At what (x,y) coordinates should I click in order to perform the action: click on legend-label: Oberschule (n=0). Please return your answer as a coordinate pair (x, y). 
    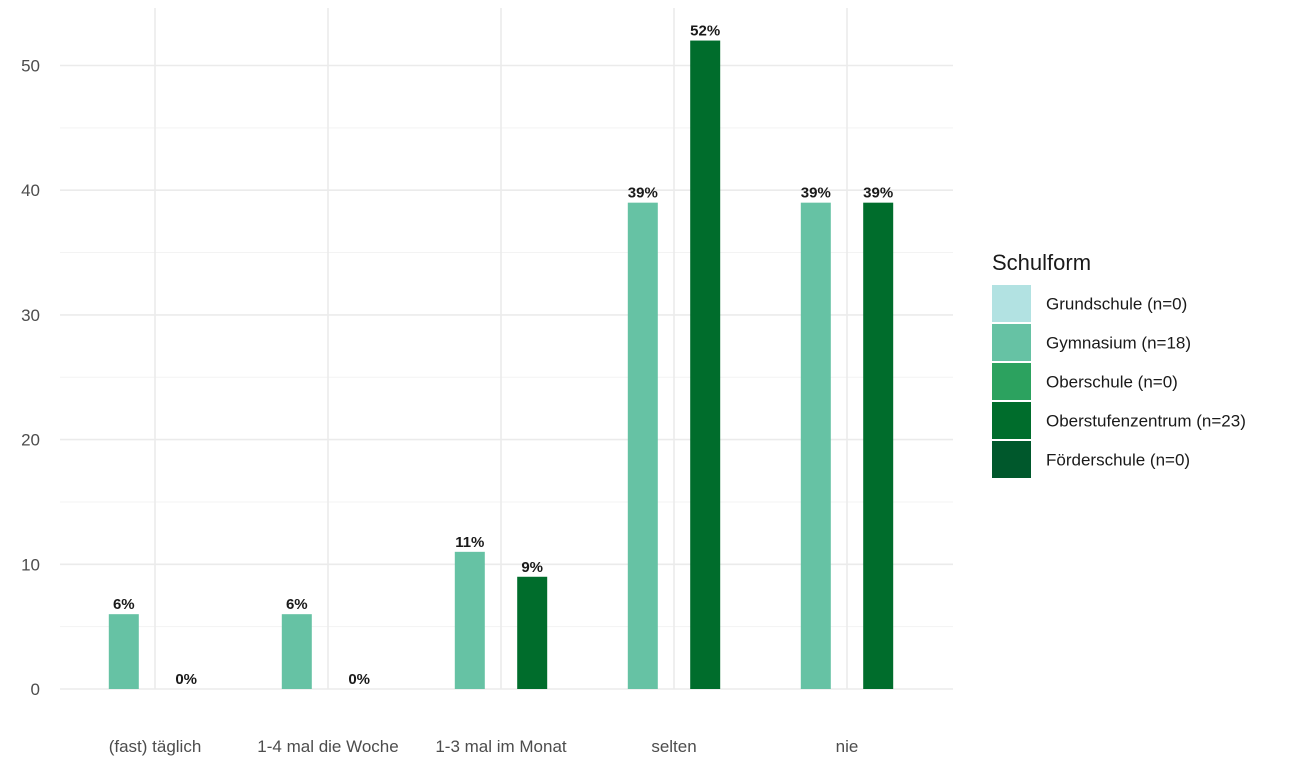
    Looking at the image, I should click on (1112, 382).